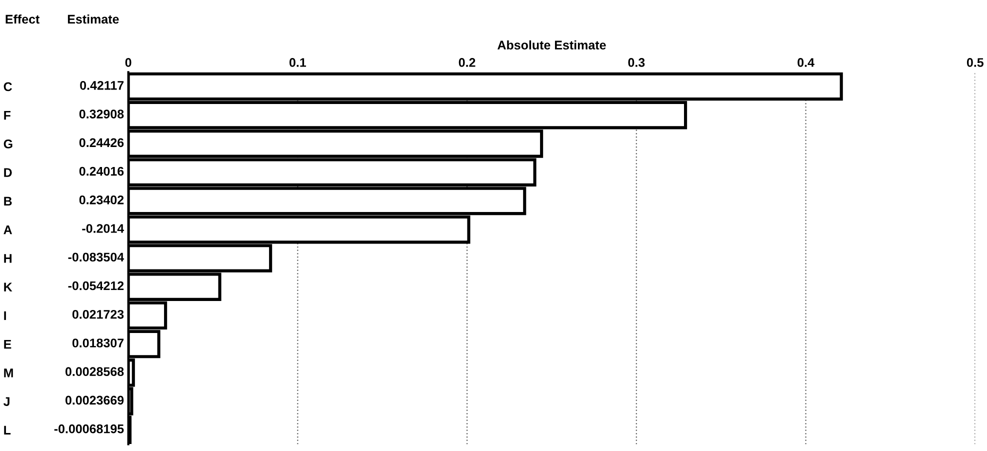  What do you see at coordinates (7, 115) in the screenshot?
I see `y-tick-label: F` at bounding box center [7, 115].